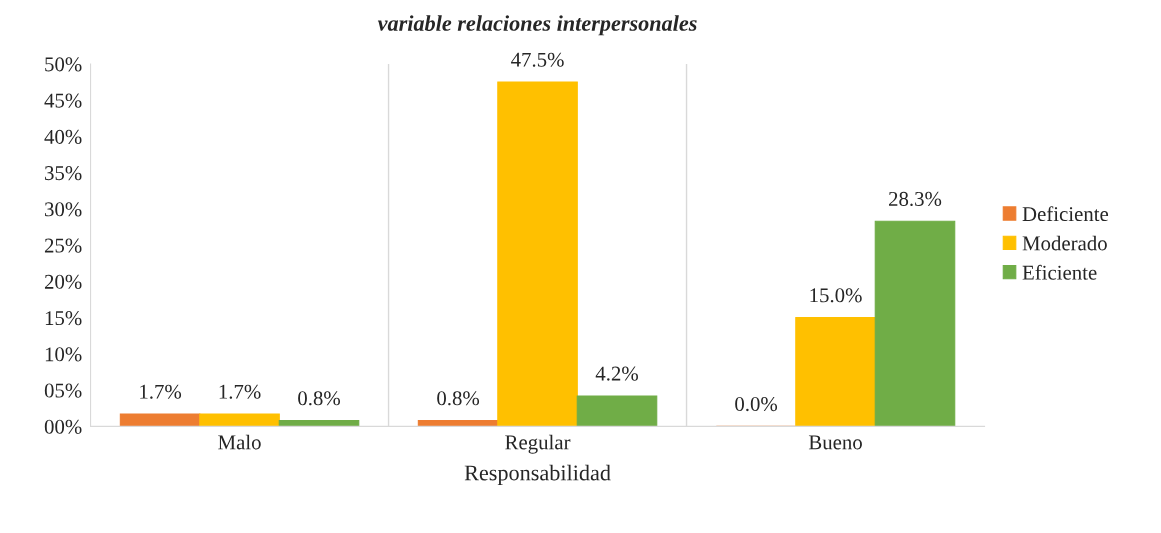  What do you see at coordinates (63, 245) in the screenshot?
I see `y-tick-label: 25%` at bounding box center [63, 245].